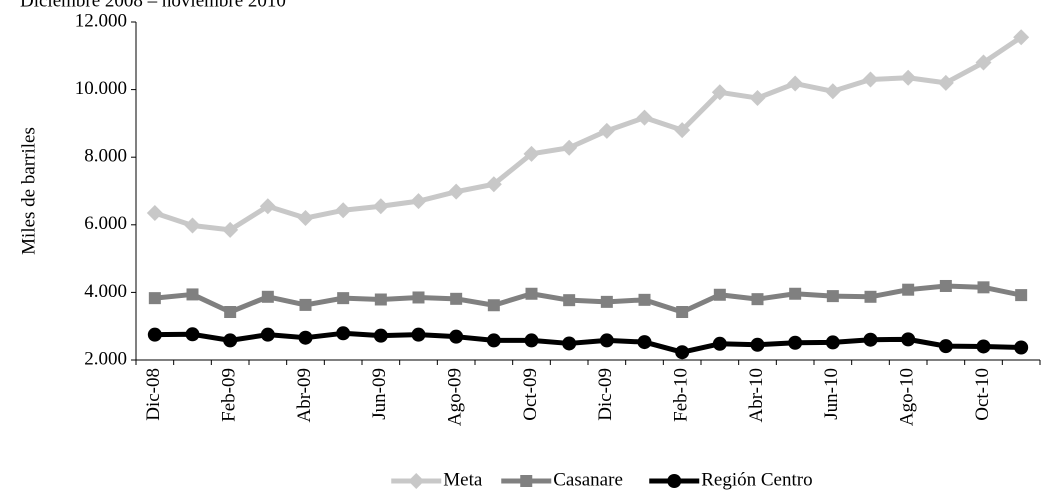 The image size is (1041, 493). What do you see at coordinates (153, 394) in the screenshot?
I see `x-tick-label: Dic-08` at bounding box center [153, 394].